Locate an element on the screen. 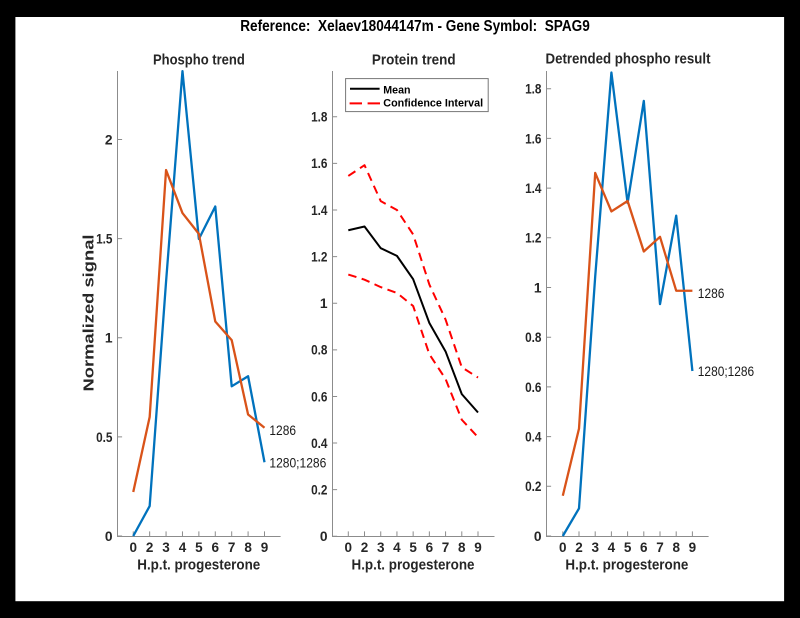 The width and height of the screenshot is (800, 618). svg-text: Protein trend is located at coordinates (414, 60).